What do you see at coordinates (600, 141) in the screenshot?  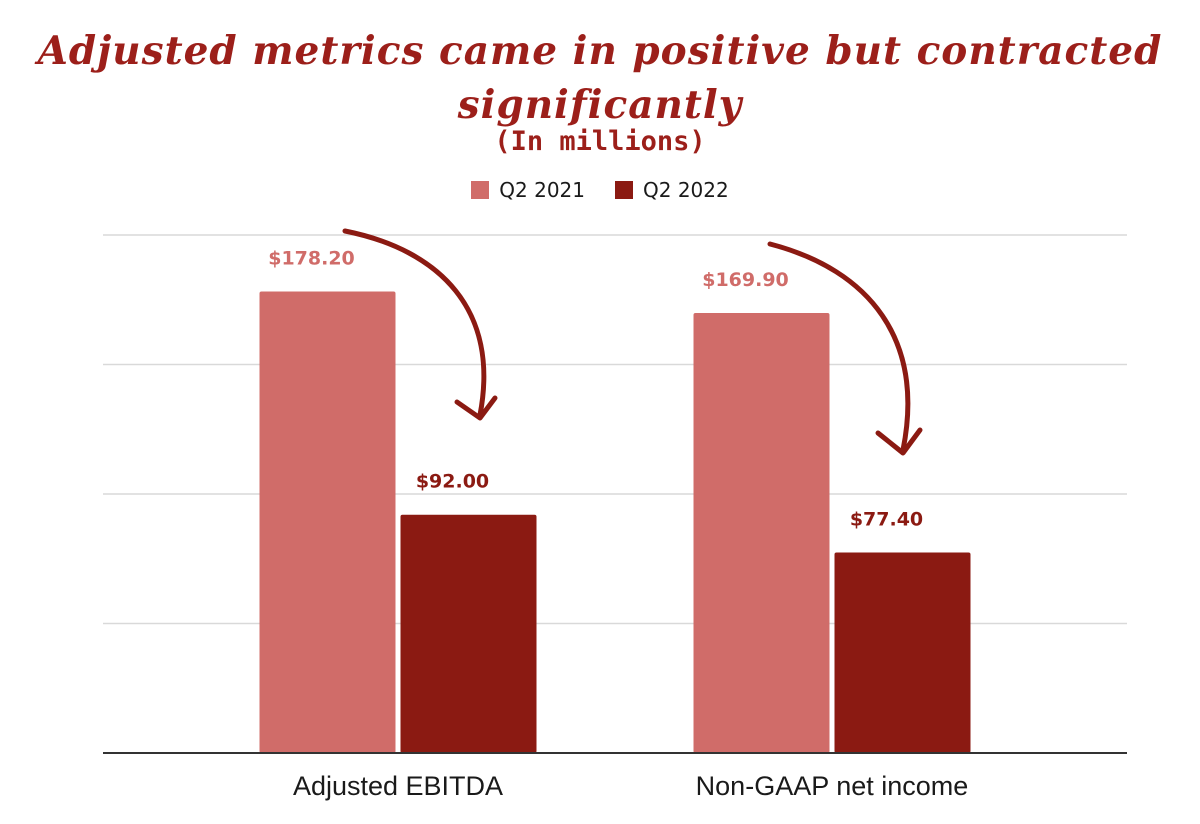 I see `chart-subtitle: (In millions)` at bounding box center [600, 141].